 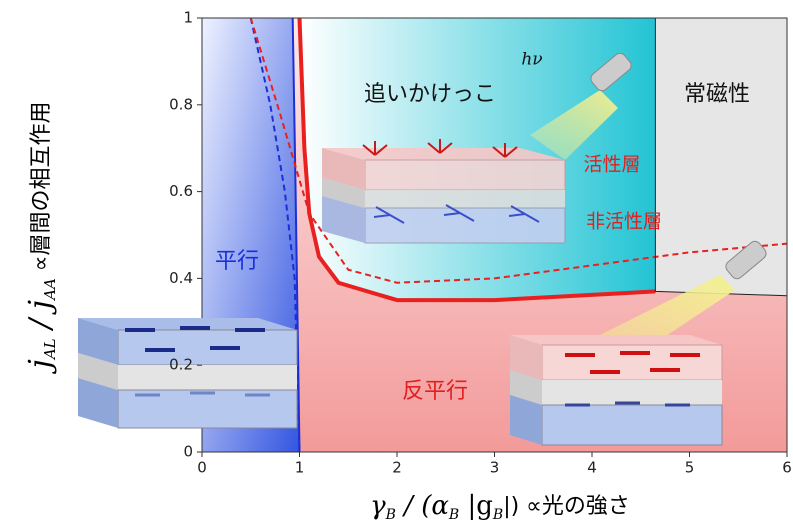 What do you see at coordinates (181, 191) in the screenshot?
I see `y-tick-label: 0.6` at bounding box center [181, 191].